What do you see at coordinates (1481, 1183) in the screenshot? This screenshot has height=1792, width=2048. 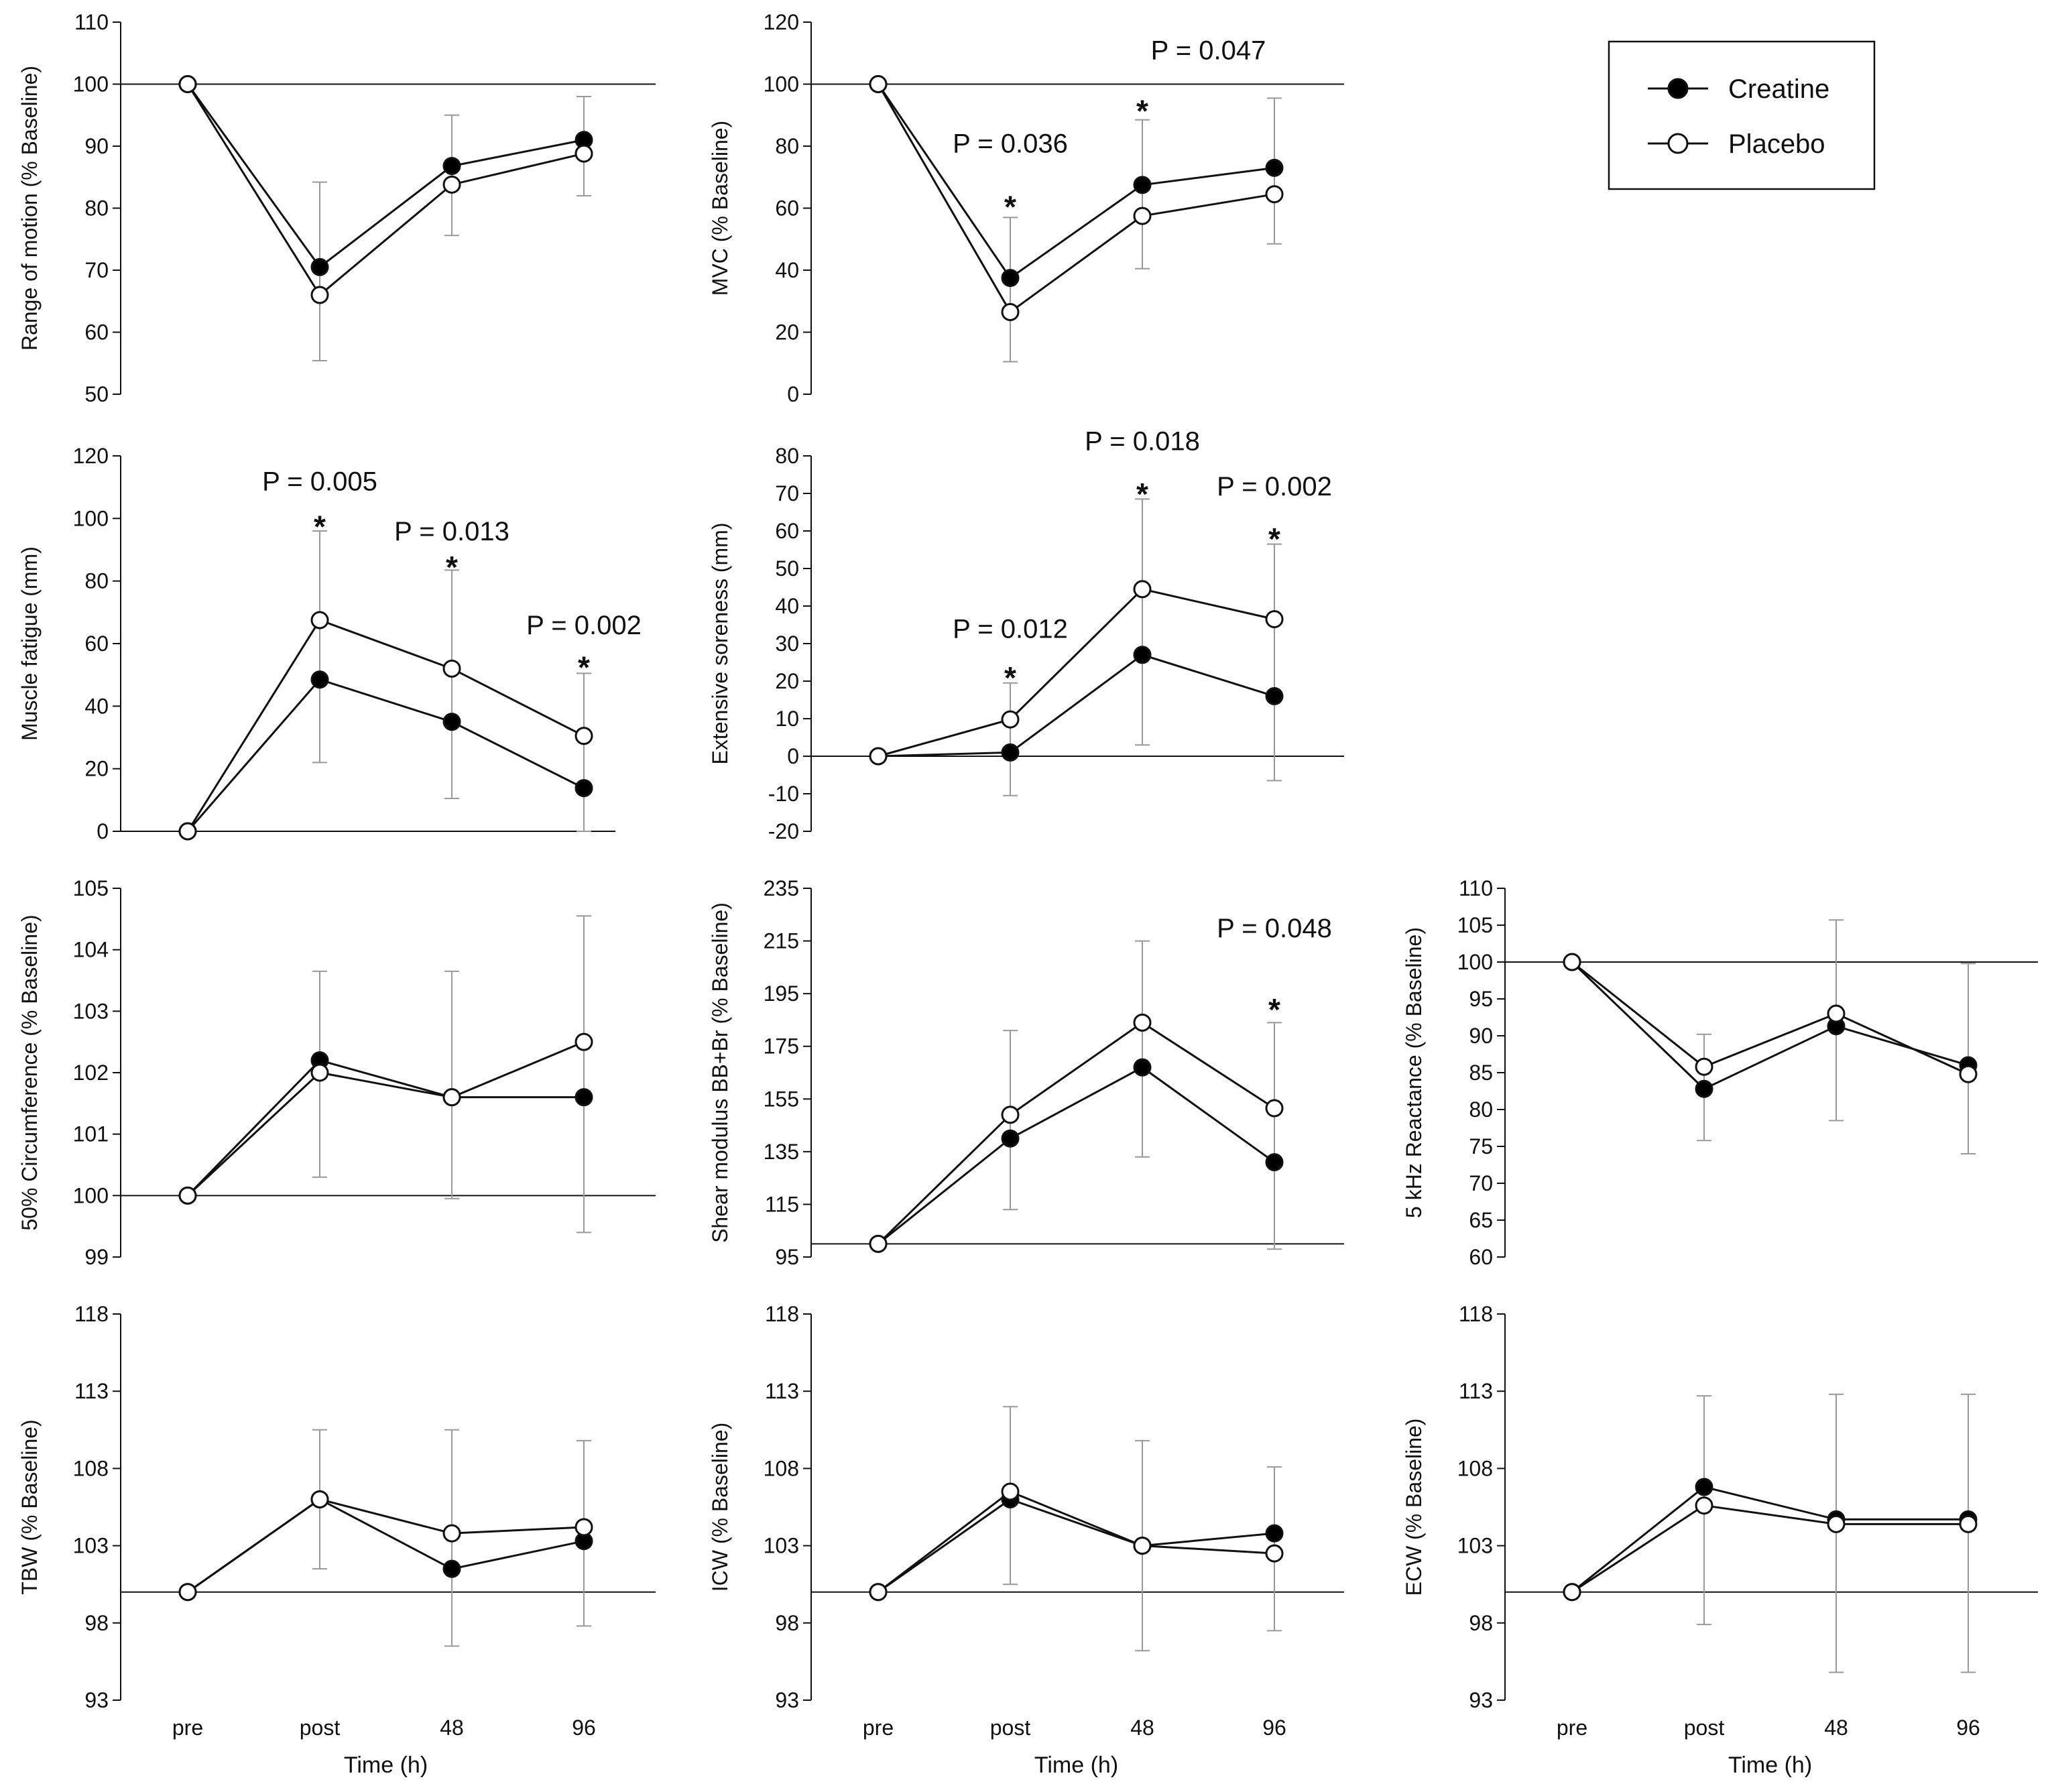 I see `y-tick-label: 70` at bounding box center [1481, 1183].